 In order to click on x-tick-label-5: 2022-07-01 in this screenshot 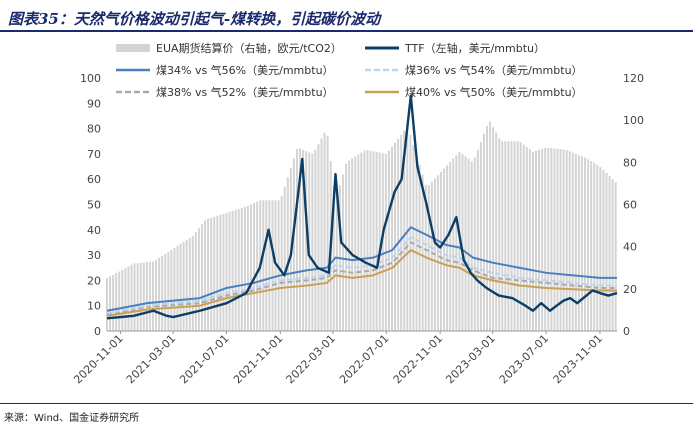, I will do `click(364, 359)`.